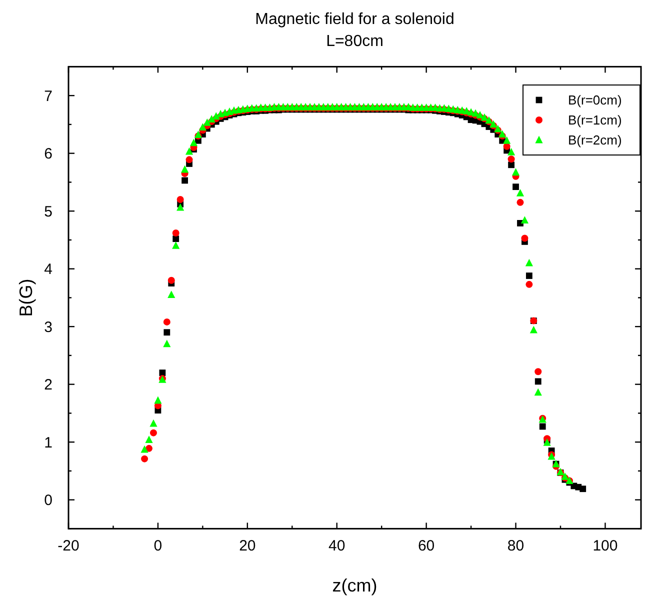 The width and height of the screenshot is (645, 605). I want to click on x-tick-label: 60, so click(426, 546).